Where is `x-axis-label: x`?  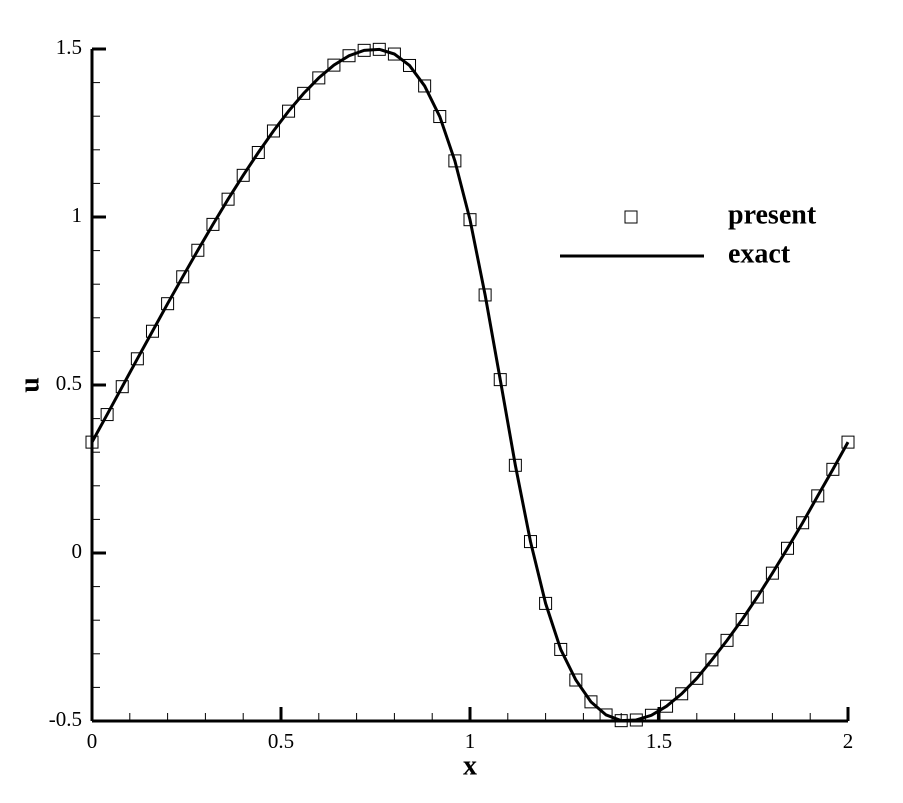
x-axis-label: x is located at coordinates (470, 765).